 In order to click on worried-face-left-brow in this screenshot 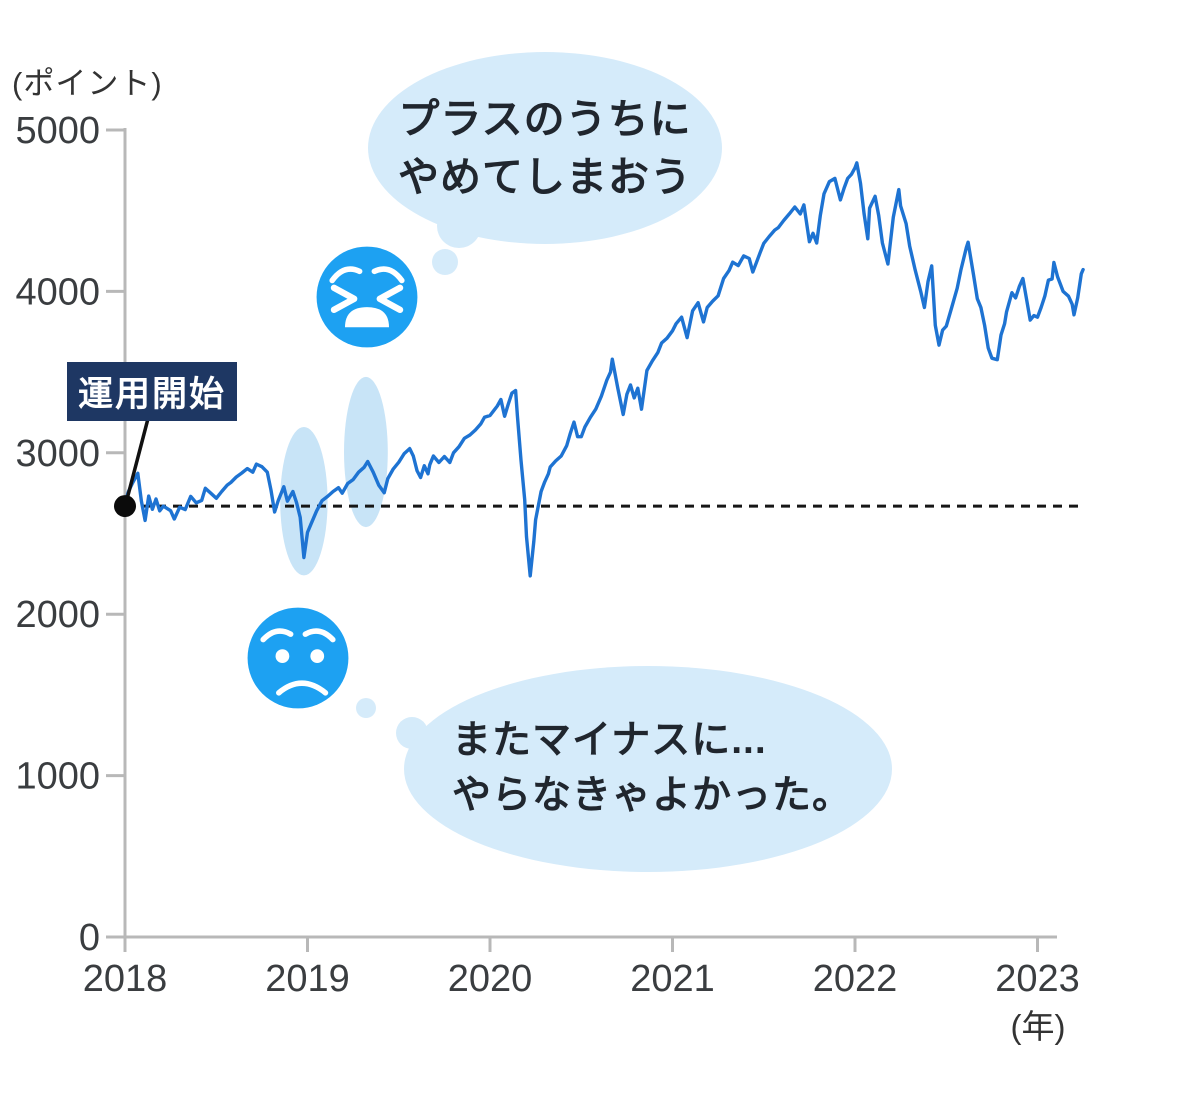, I will do `click(277, 635)`.